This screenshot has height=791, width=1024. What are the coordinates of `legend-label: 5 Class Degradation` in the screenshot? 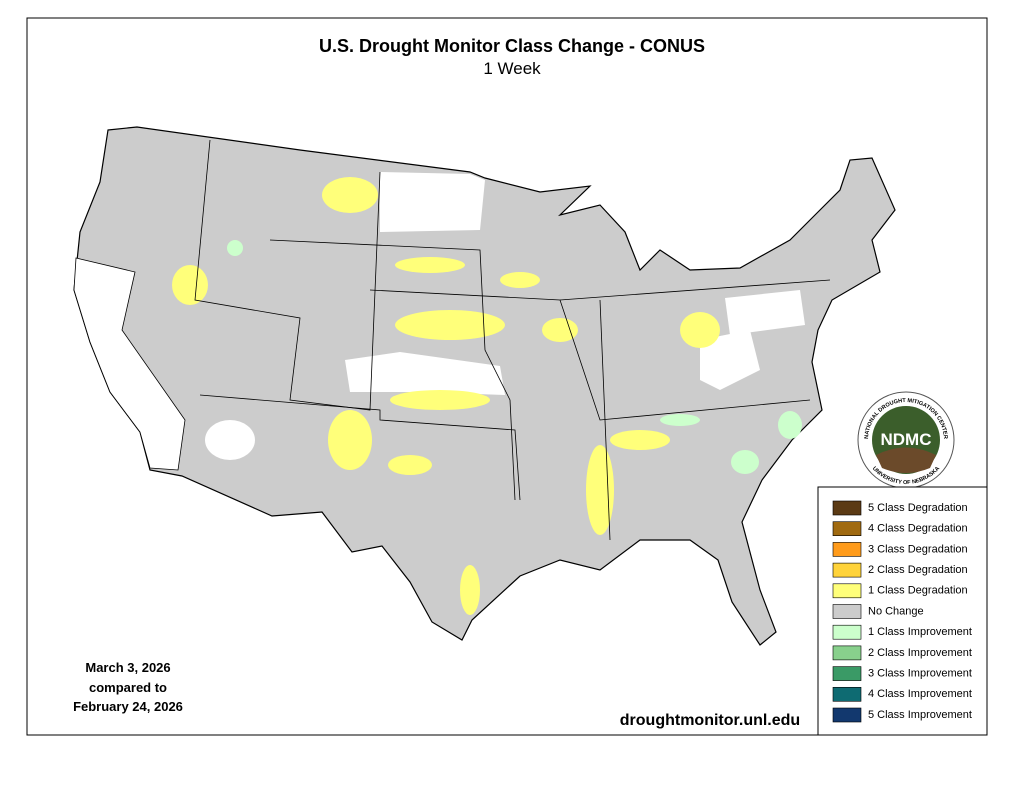 It's located at (918, 508).